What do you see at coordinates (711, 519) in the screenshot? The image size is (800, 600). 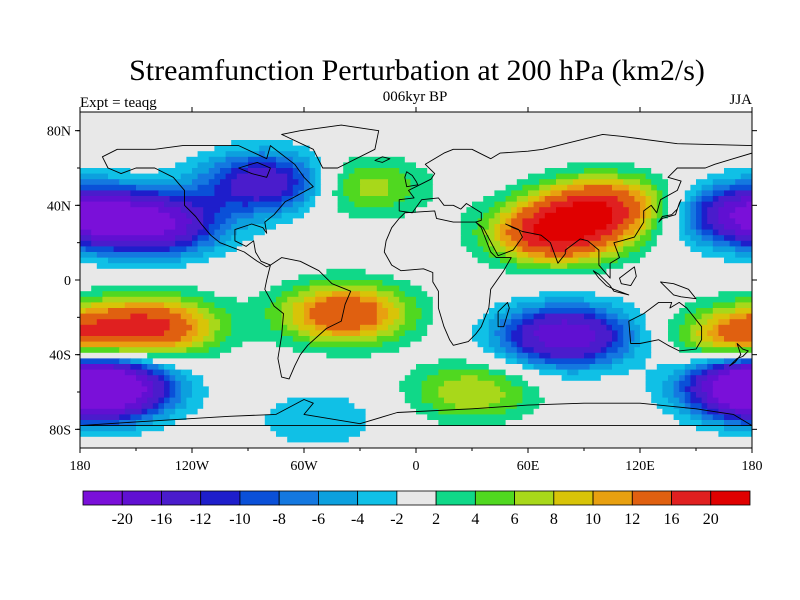 I see `colorbar-label: 20` at bounding box center [711, 519].